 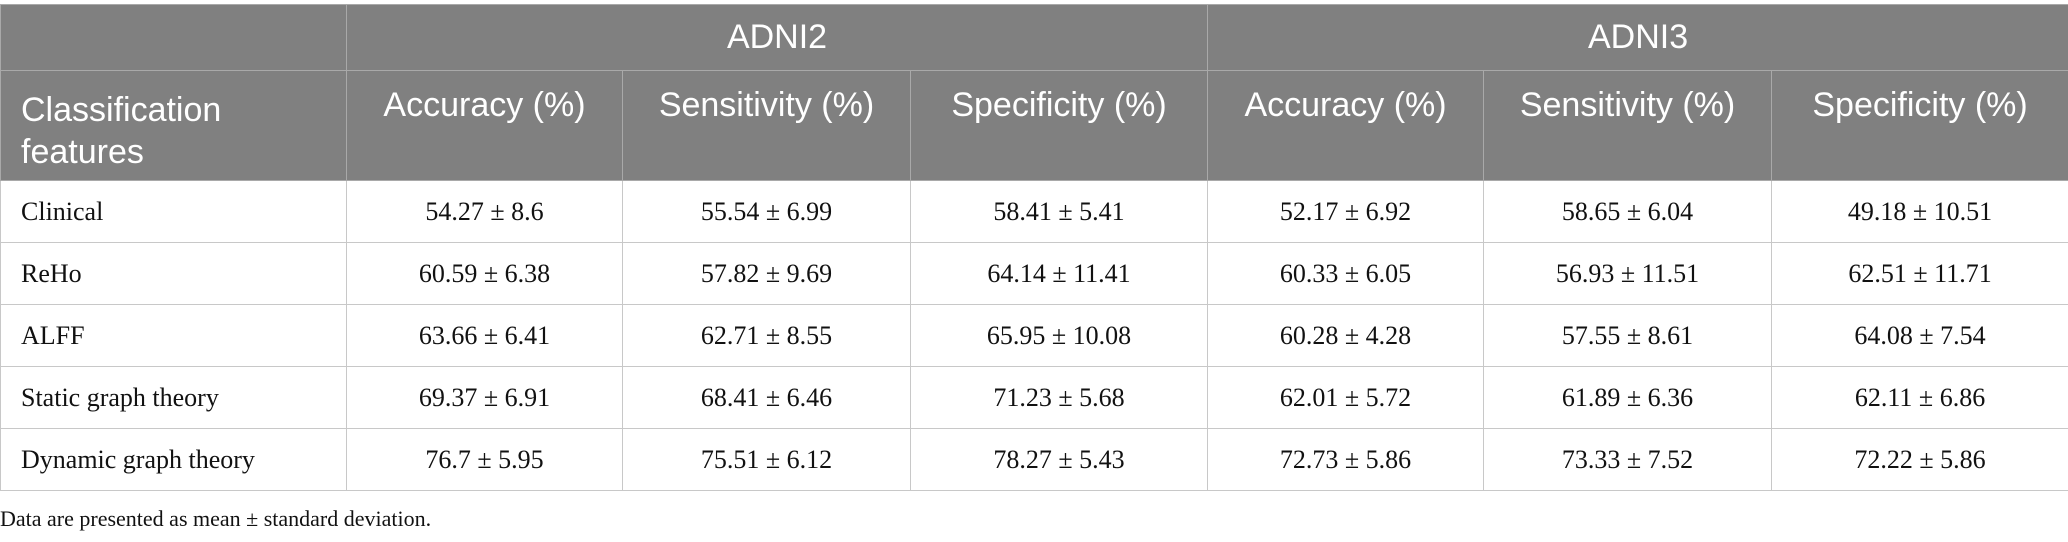 What do you see at coordinates (1346, 397) in the screenshot?
I see `value-cell: 62.01 ± 5.72` at bounding box center [1346, 397].